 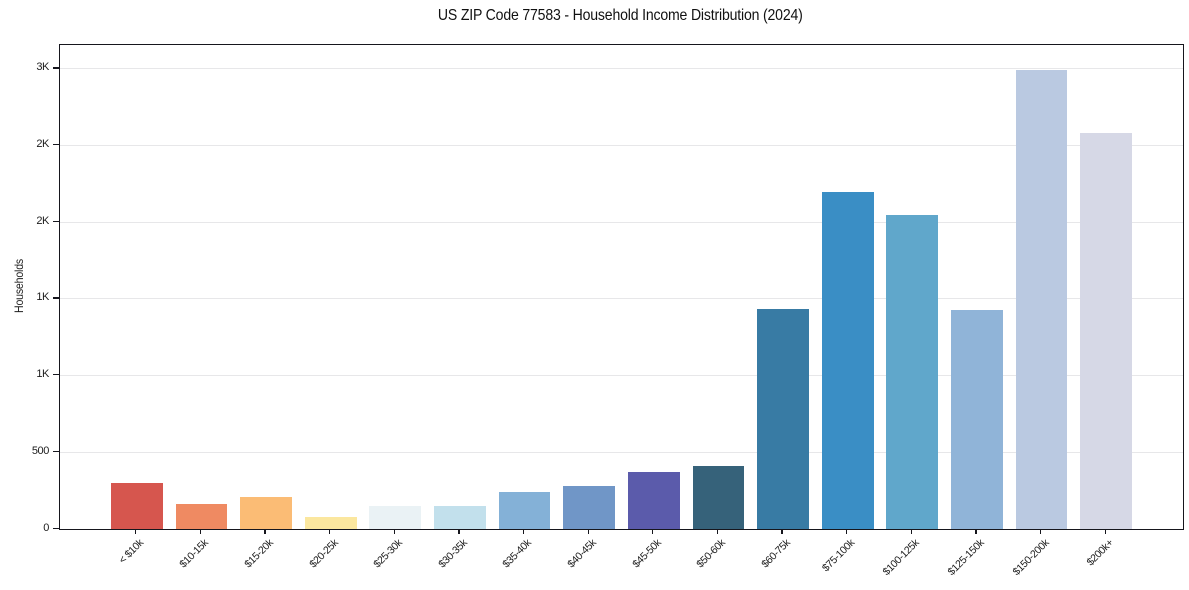 I want to click on x-tick-label-$25-30k: $25-30k, so click(x=388, y=554).